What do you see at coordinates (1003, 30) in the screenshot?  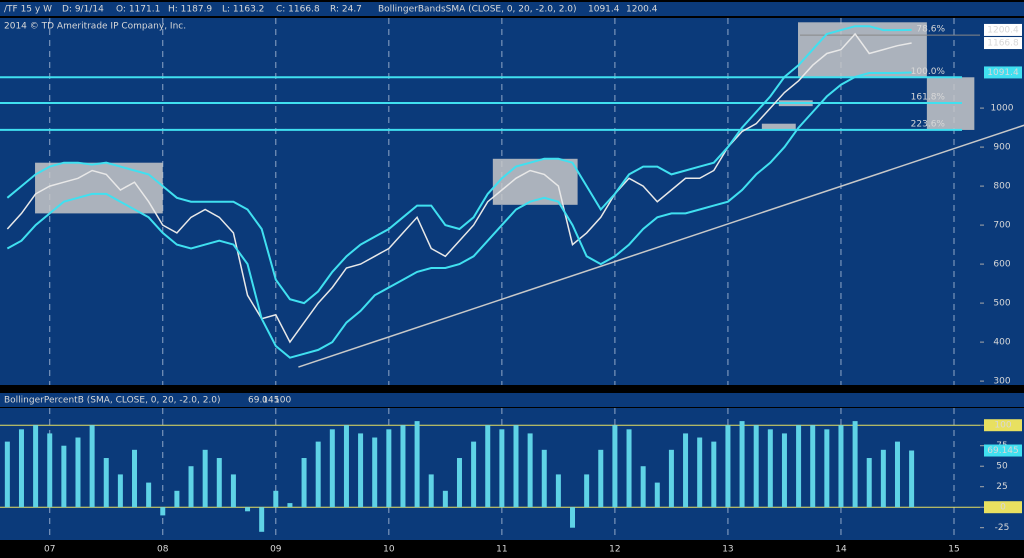 I see `value-tag-label: 1200.4` at bounding box center [1003, 30].